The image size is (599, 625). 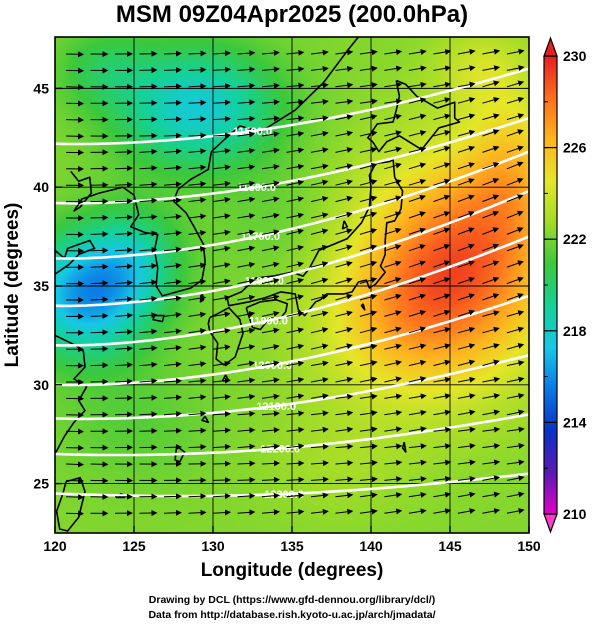 What do you see at coordinates (550, 46) in the screenshot?
I see `colorbar-max-arrow` at bounding box center [550, 46].